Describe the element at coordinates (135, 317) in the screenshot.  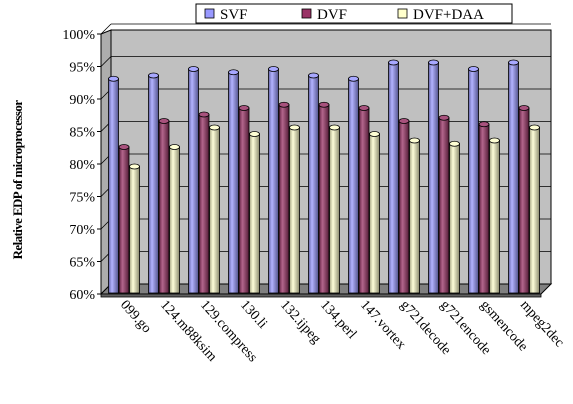
I see `x-tick-label: 099.go` at that location.